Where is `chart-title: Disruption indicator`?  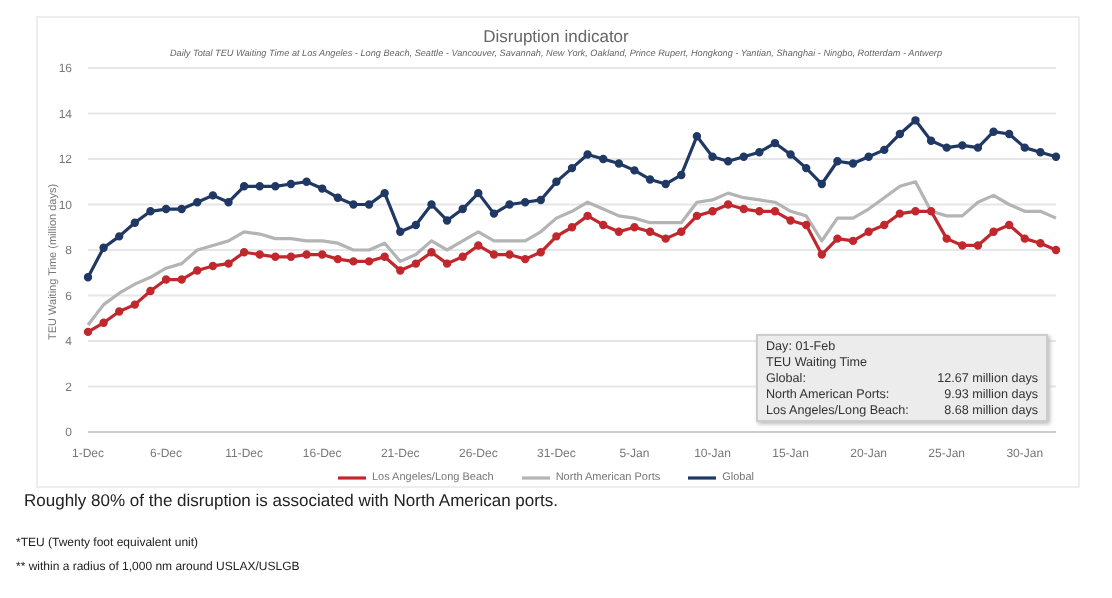 chart-title: Disruption indicator is located at coordinates (556, 36).